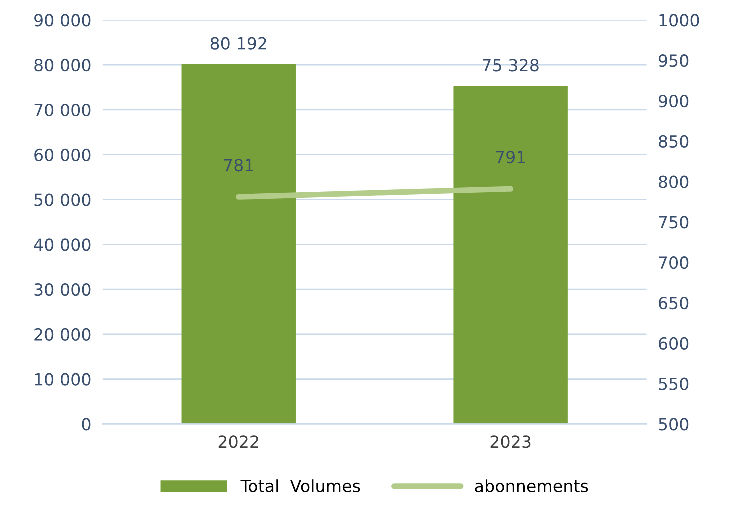  I want to click on y2-tick-label: 700, so click(674, 263).